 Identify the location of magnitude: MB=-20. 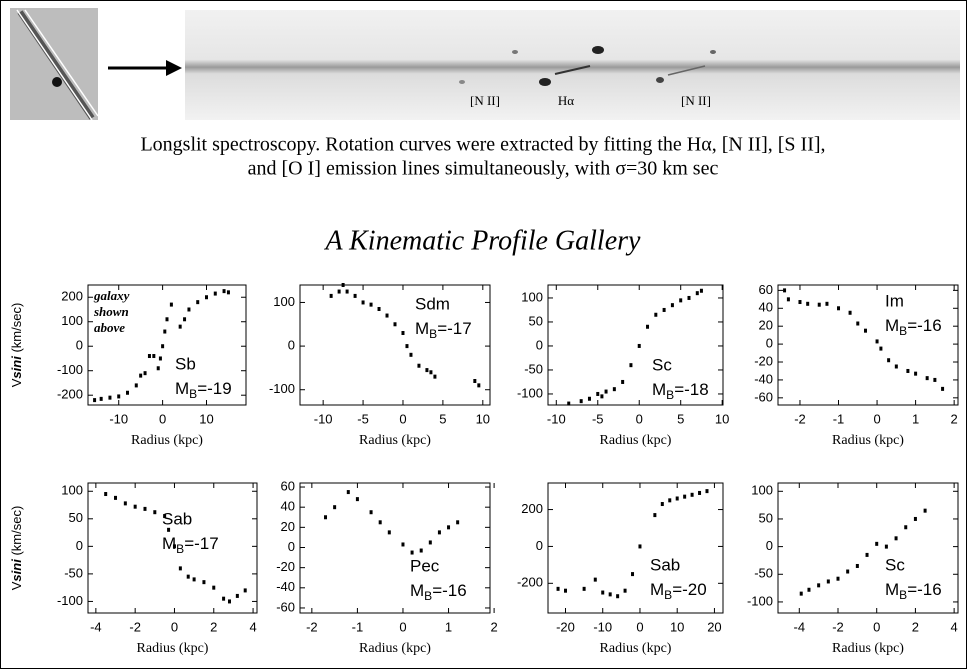
(678, 591).